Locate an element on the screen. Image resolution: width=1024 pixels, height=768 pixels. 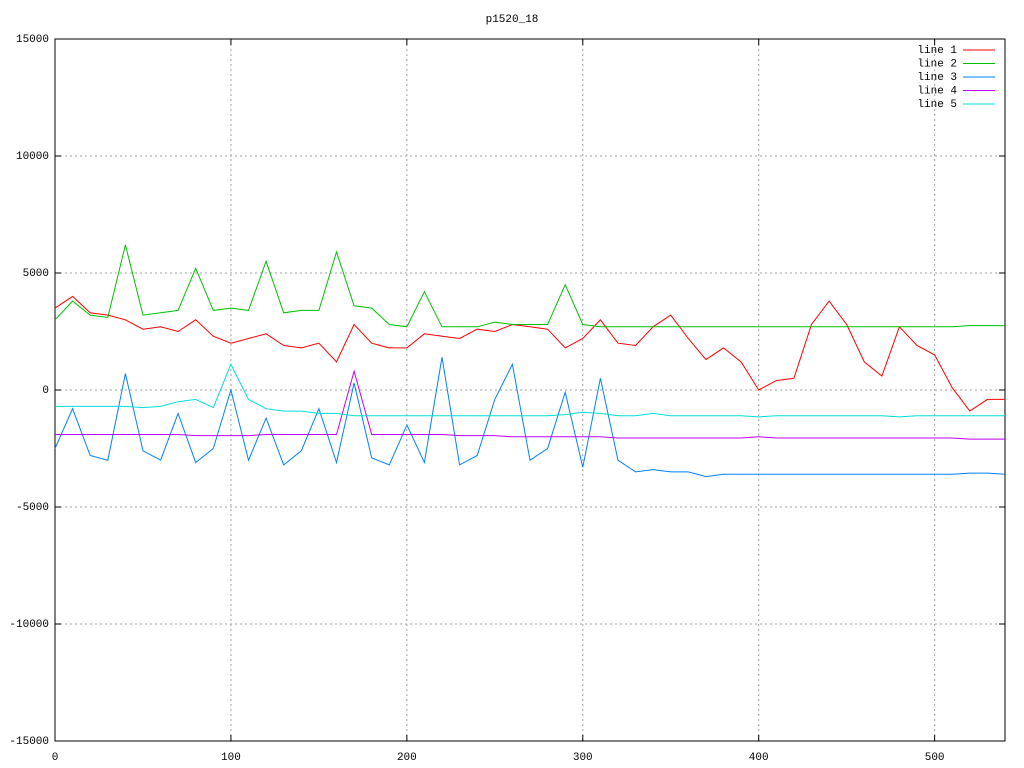
x-tick-label: 0 is located at coordinates (55, 758).